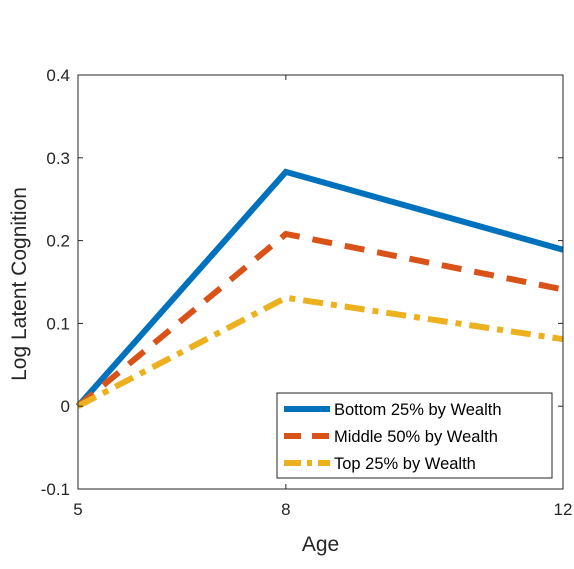 The height and width of the screenshot is (569, 574). What do you see at coordinates (418, 410) in the screenshot?
I see `legend-label-1: Bottom 25% by Wealth` at bounding box center [418, 410].